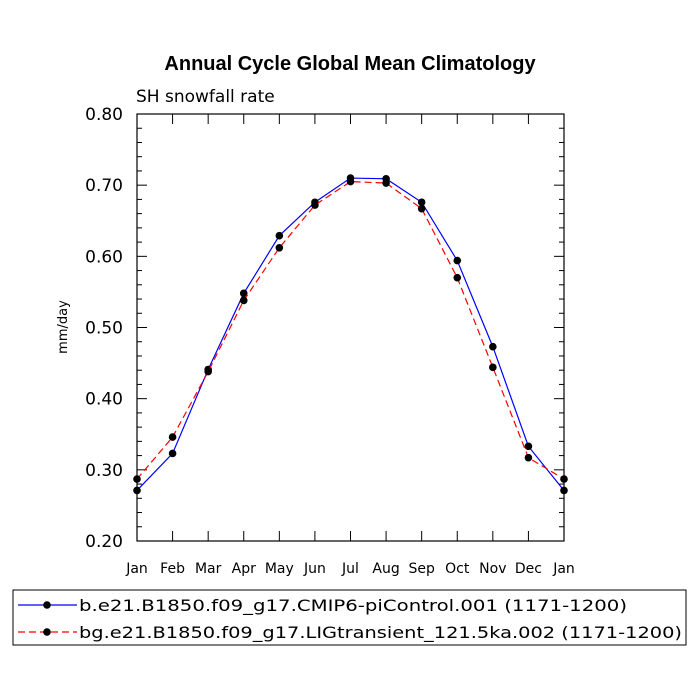 This screenshot has height=700, width=700. Describe the element at coordinates (350, 569) in the screenshot. I see `x-tick-label: Jul` at that location.